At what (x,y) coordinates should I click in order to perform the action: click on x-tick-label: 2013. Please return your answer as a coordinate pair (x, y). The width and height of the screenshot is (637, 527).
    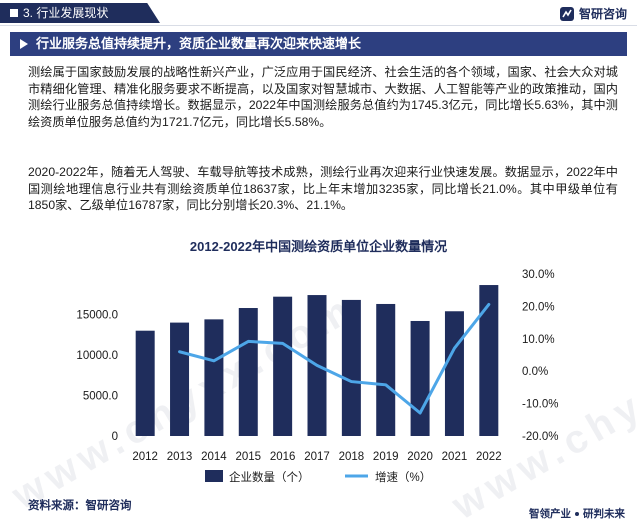
    Looking at the image, I should click on (180, 457).